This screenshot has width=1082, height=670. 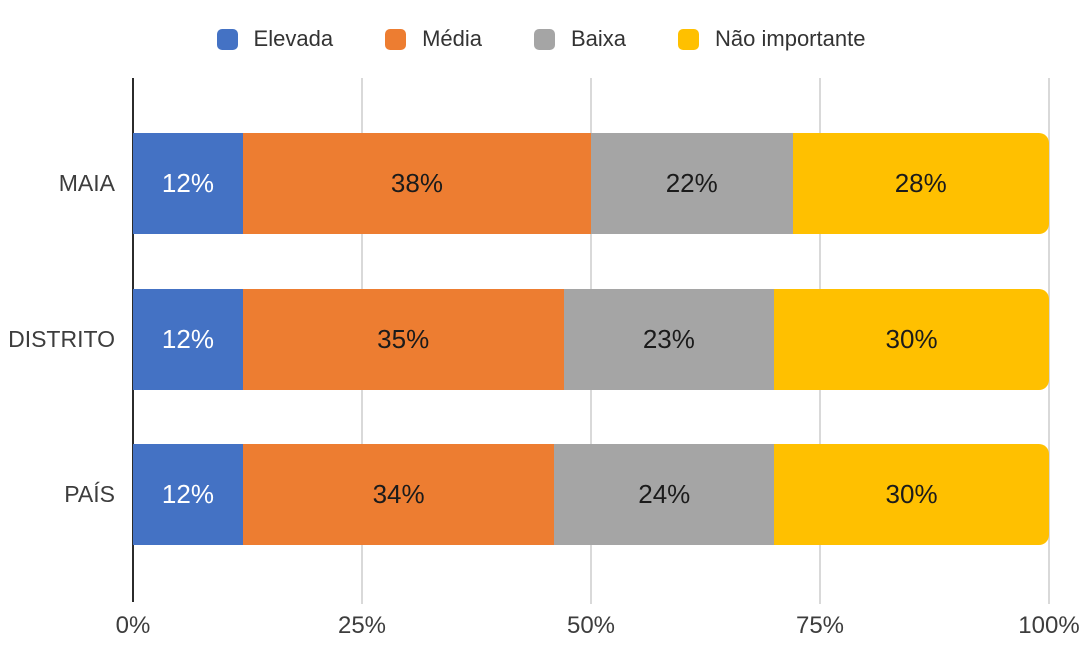 I want to click on x-tick-label: 75%, so click(x=820, y=625).